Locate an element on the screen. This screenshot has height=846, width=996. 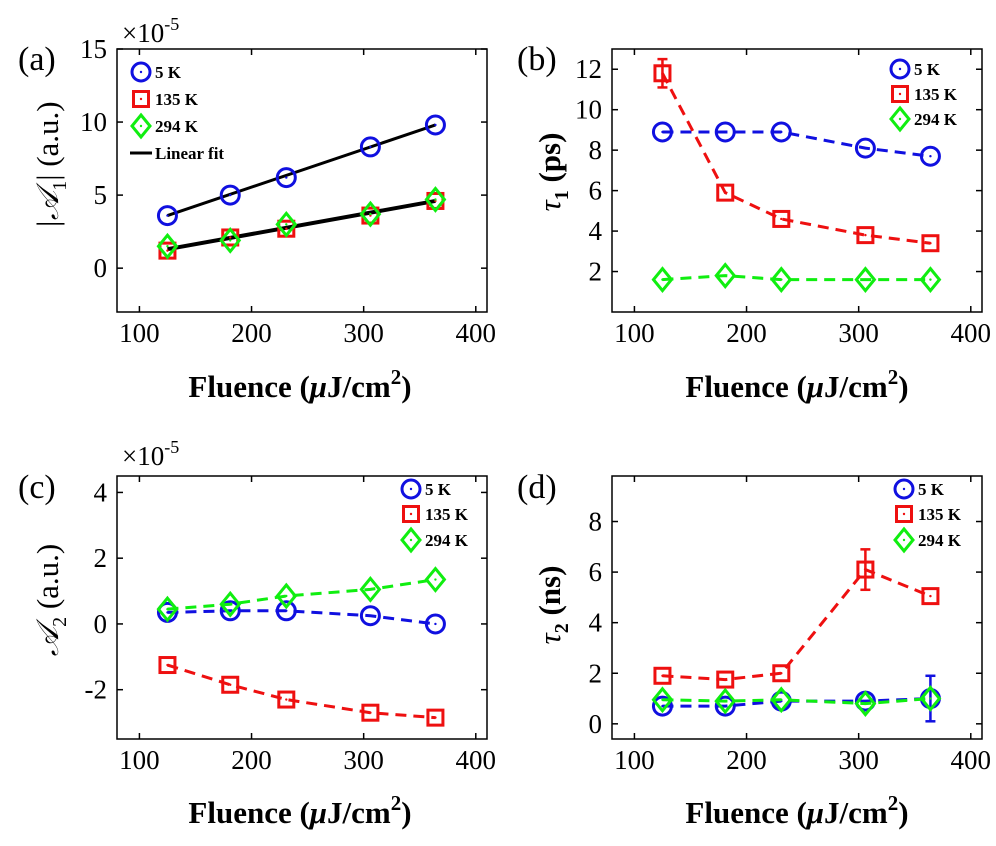
x-tick-label: 200 is located at coordinates (746, 333).